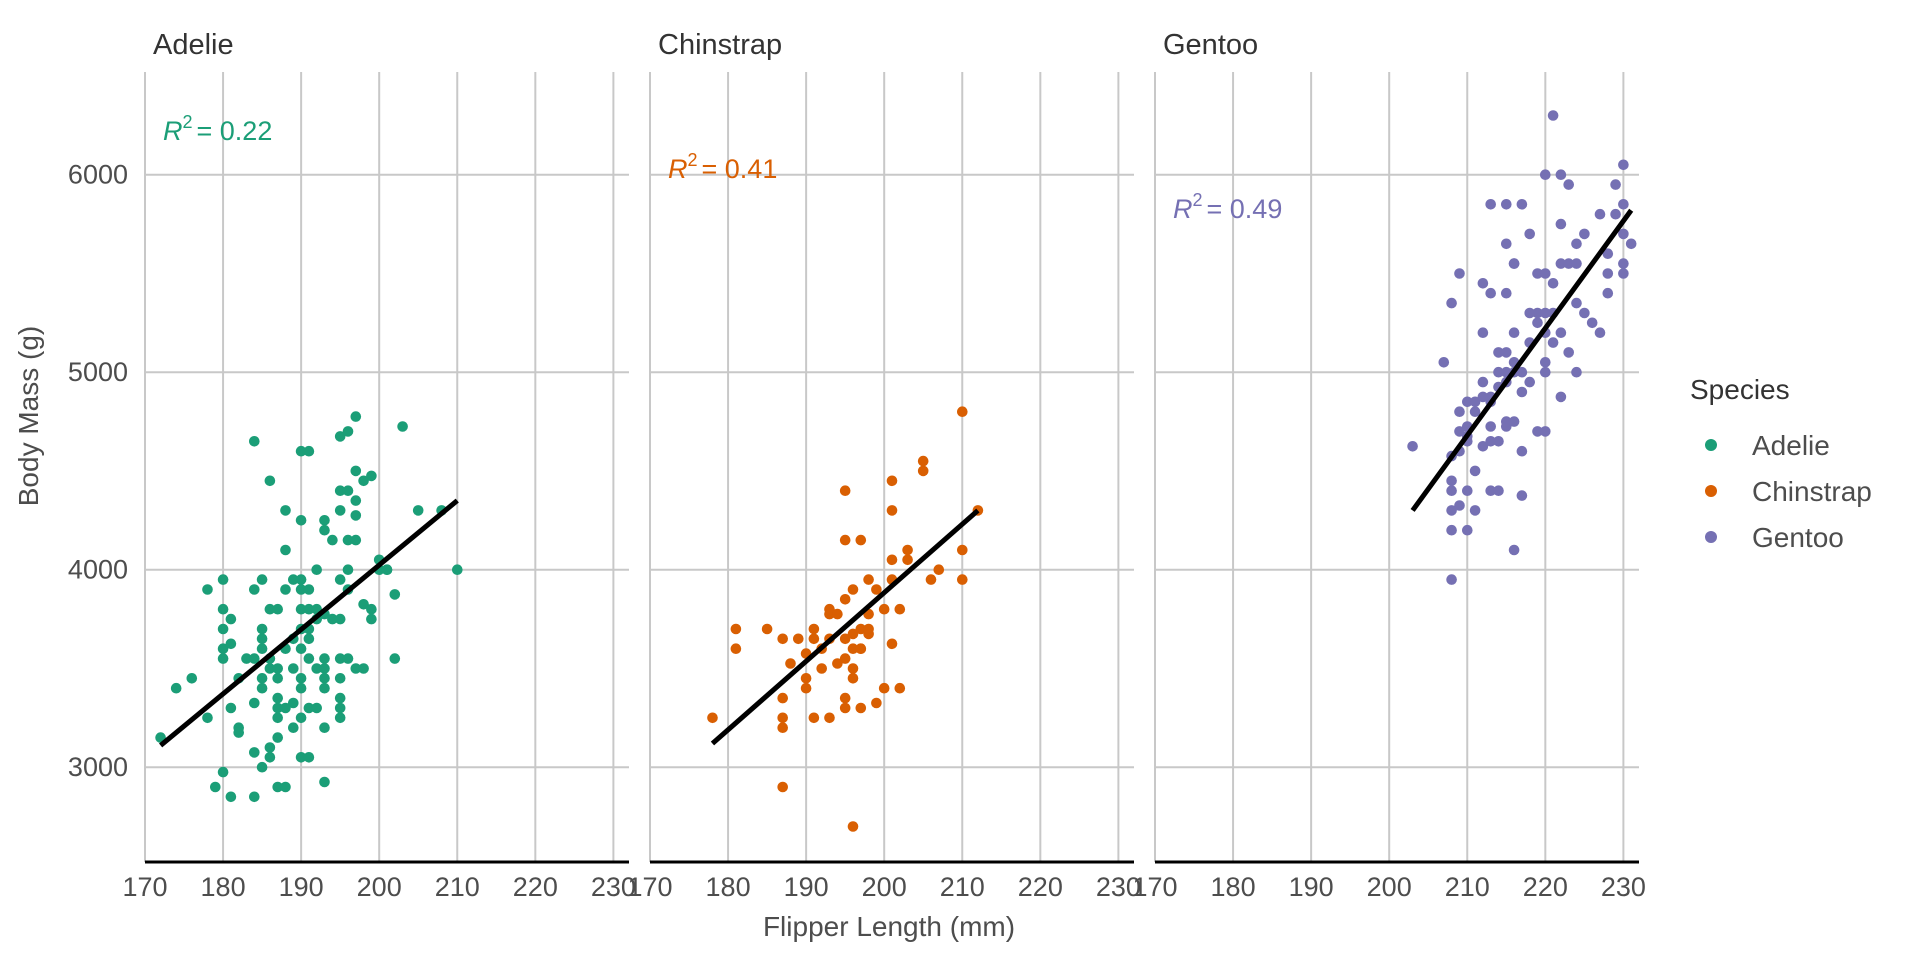 The height and width of the screenshot is (960, 1920). I want to click on y-tick-label: 3000, so click(98, 767).